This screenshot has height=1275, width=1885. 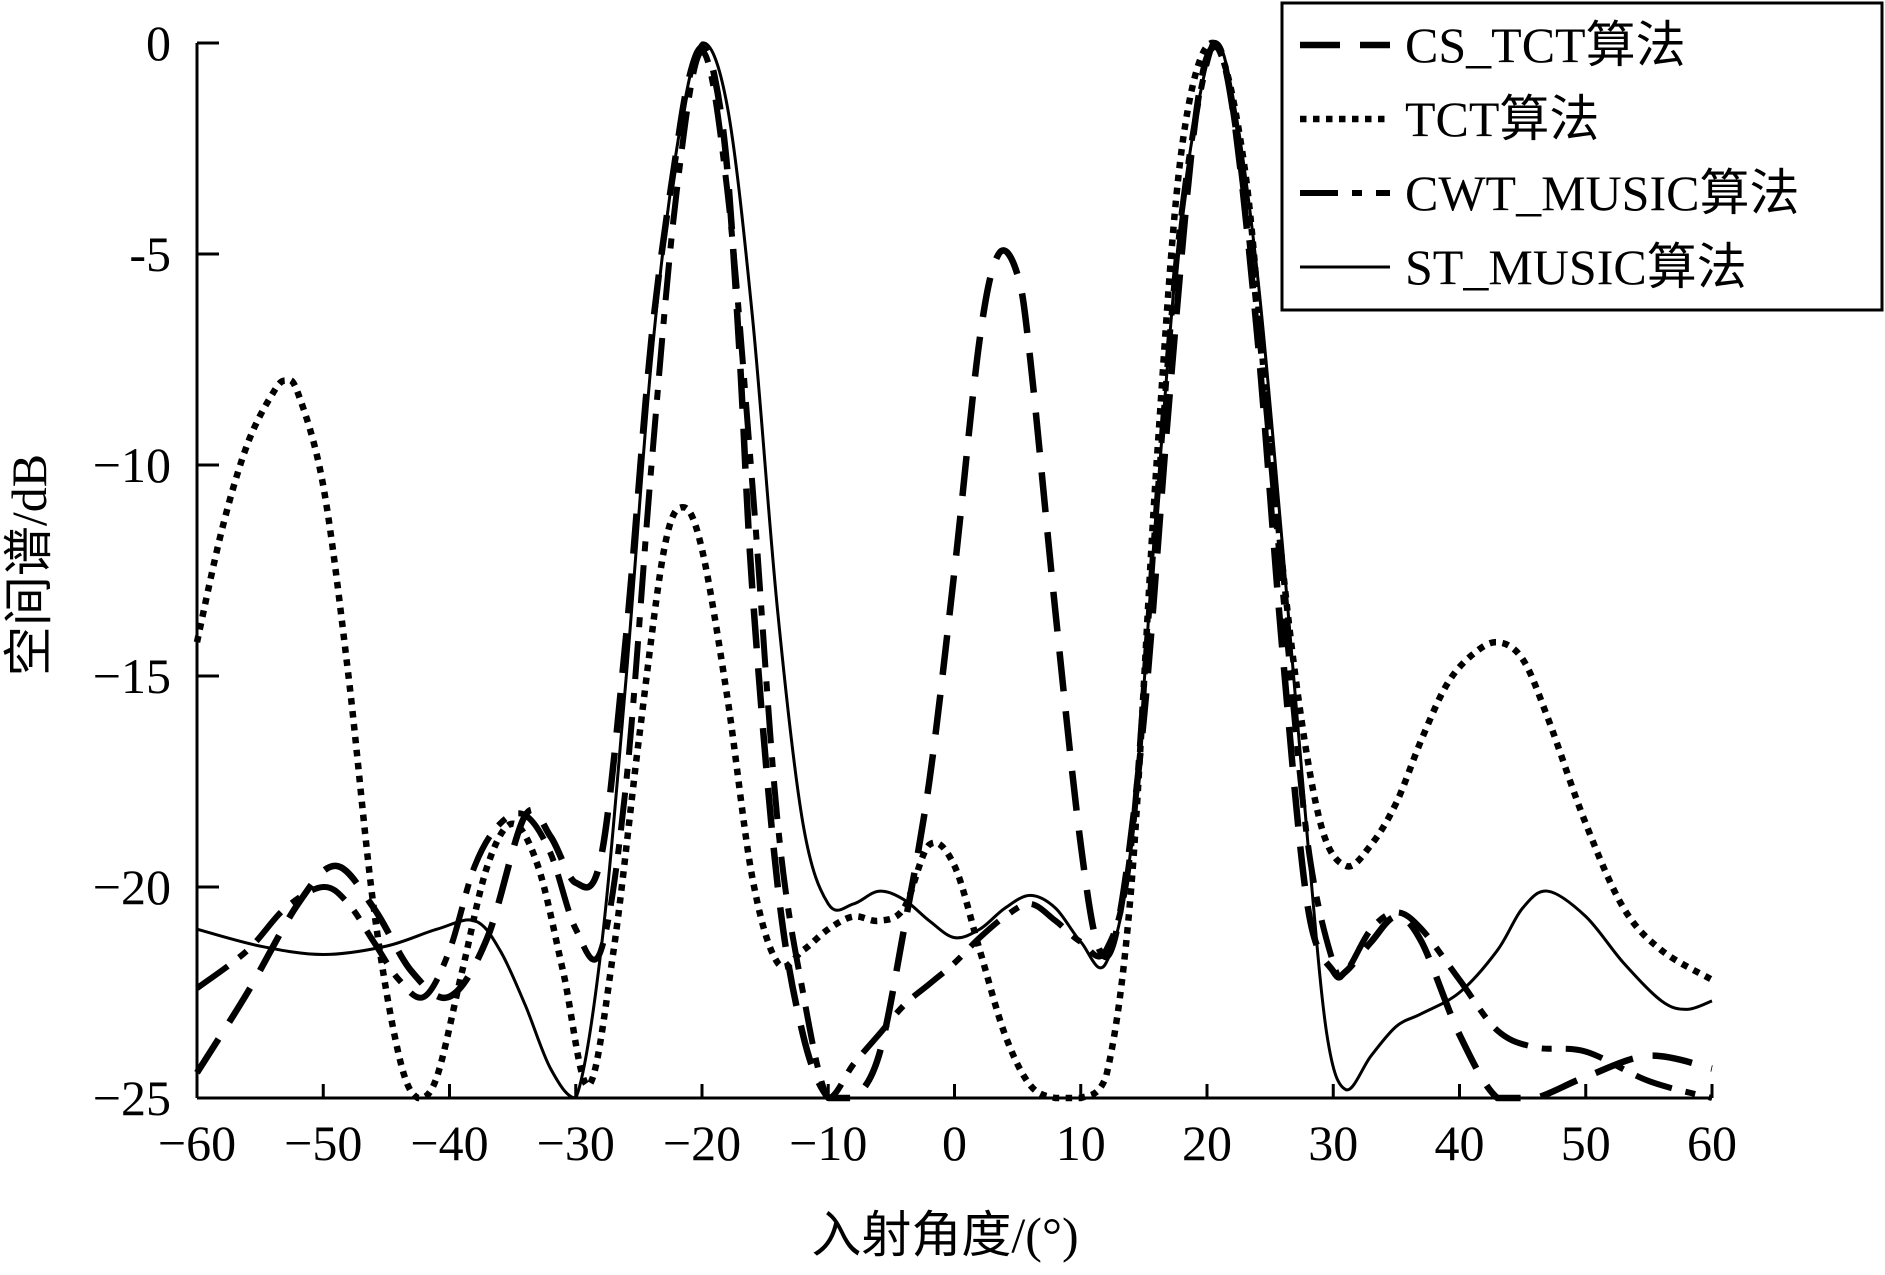 What do you see at coordinates (323, 1143) in the screenshot?
I see `x-tick-label: −50` at bounding box center [323, 1143].